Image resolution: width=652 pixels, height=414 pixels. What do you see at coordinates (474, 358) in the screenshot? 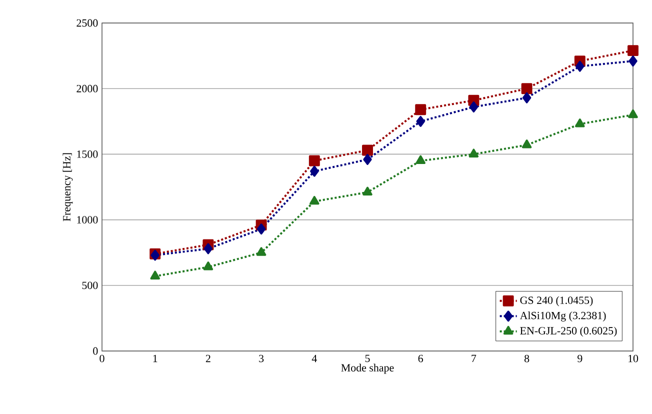
I see `x-tick-label: 7` at bounding box center [474, 358].